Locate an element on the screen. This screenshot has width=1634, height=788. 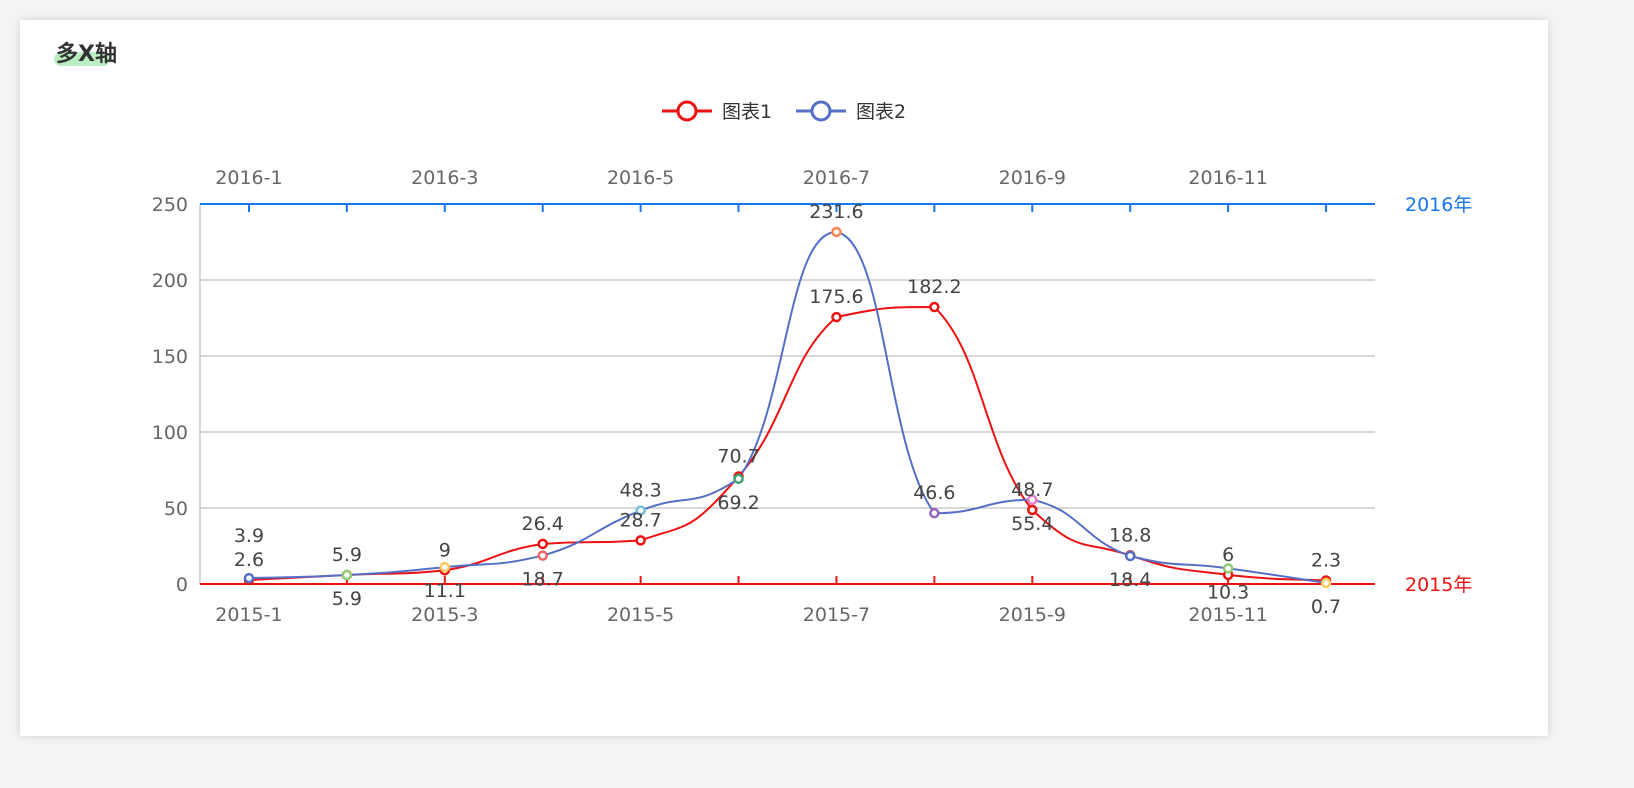
x-tick-label: 2016-1 is located at coordinates (248, 178).